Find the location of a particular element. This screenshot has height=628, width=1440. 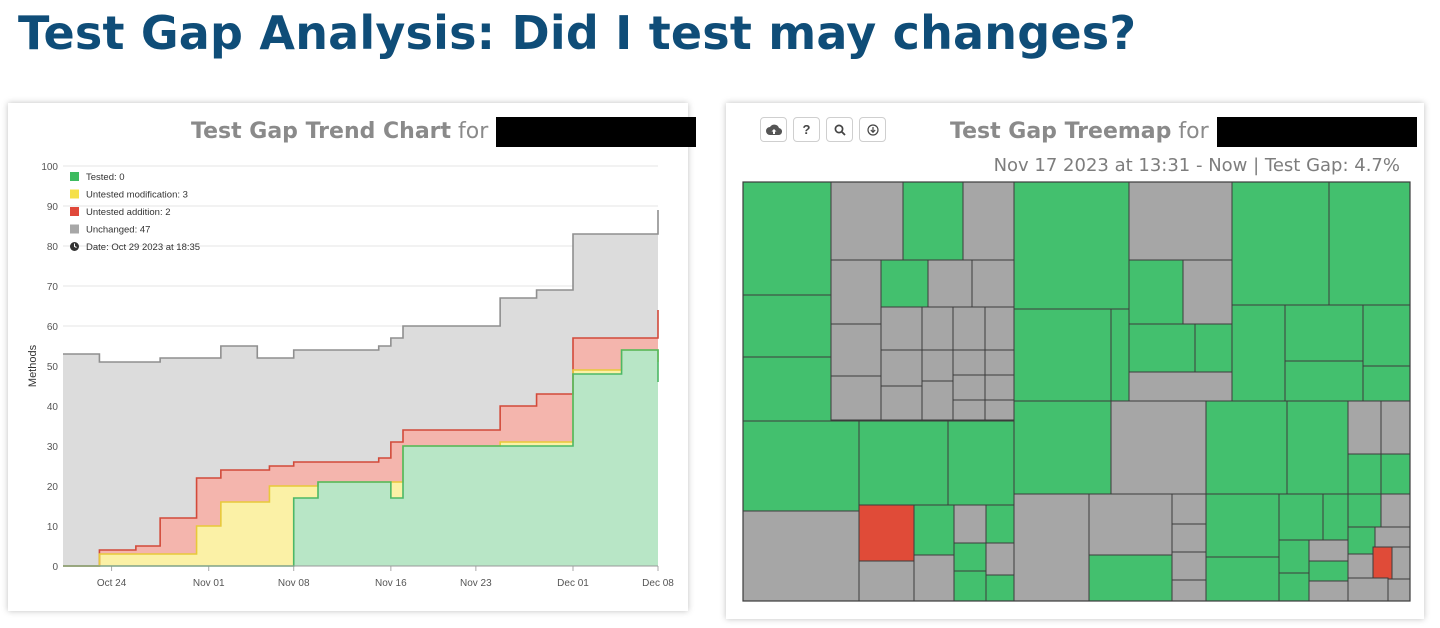

legend-label: Tested: 0 is located at coordinates (105, 177).